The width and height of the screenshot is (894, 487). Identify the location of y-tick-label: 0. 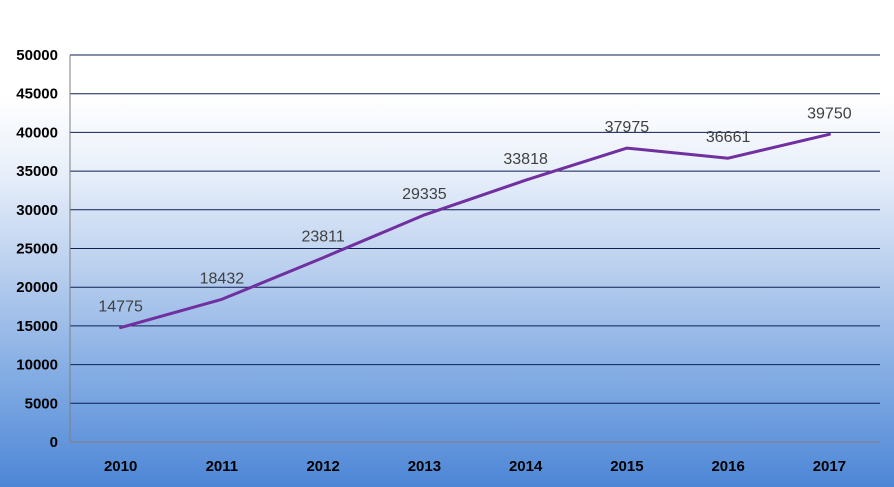
(54, 442).